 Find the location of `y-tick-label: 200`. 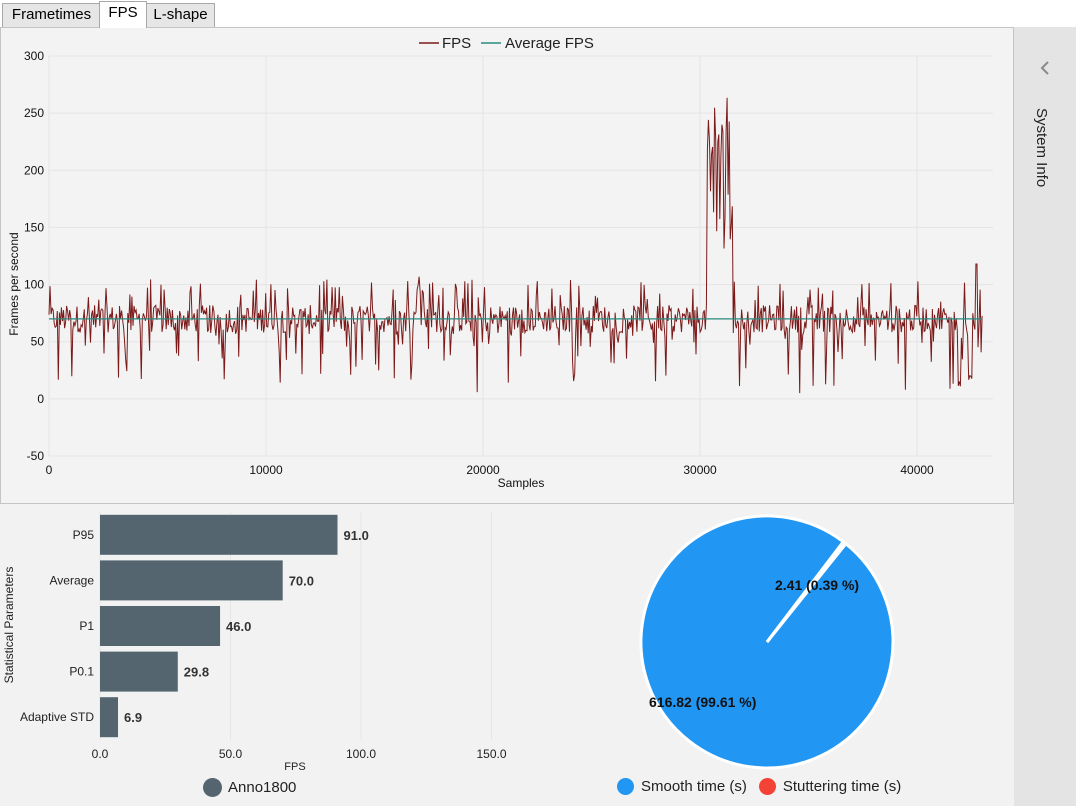

y-tick-label: 200 is located at coordinates (34, 170).